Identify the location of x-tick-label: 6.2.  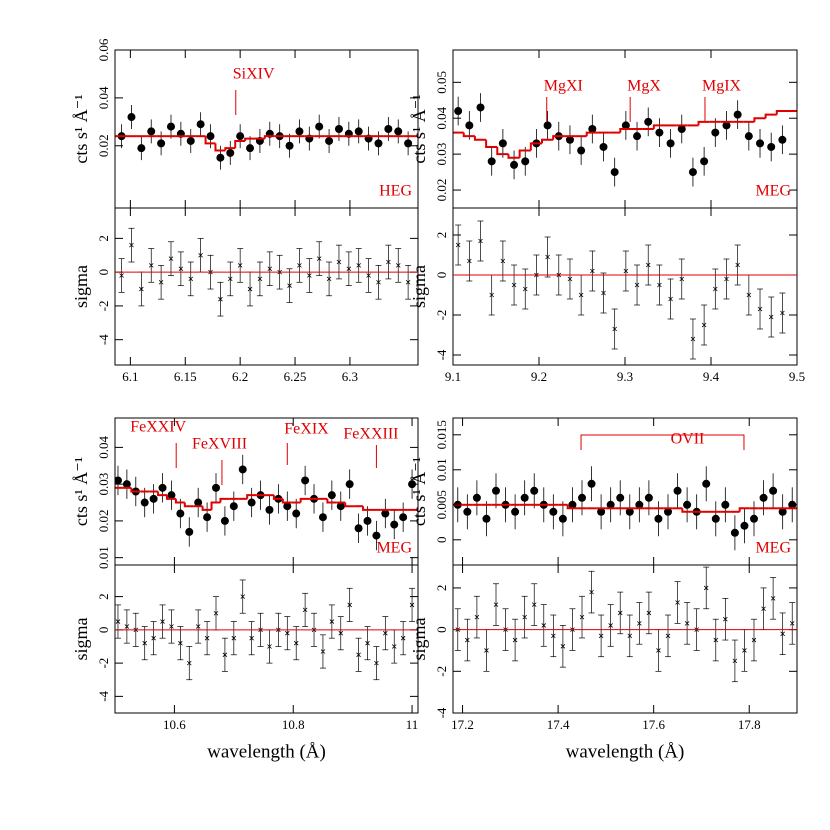
(240, 376).